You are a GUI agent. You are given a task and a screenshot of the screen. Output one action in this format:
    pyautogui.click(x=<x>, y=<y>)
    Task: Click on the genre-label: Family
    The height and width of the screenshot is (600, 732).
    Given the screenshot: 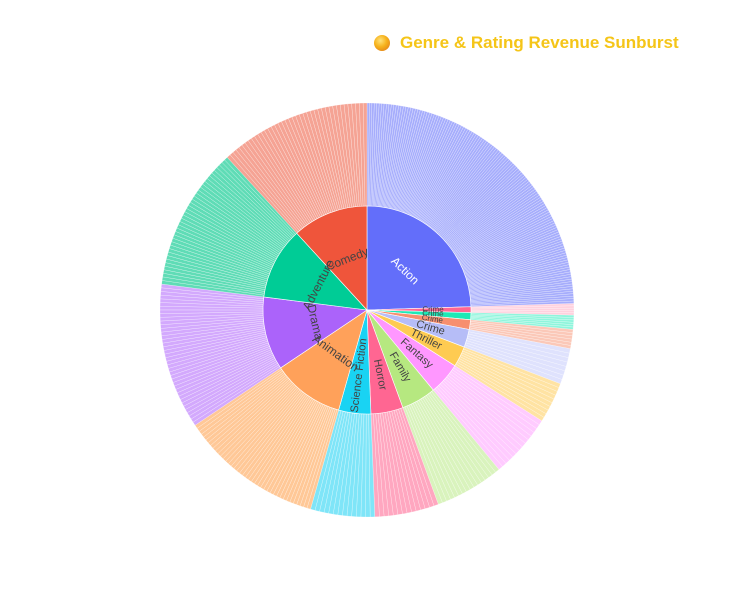 What is the action you would take?
    pyautogui.click(x=400, y=367)
    